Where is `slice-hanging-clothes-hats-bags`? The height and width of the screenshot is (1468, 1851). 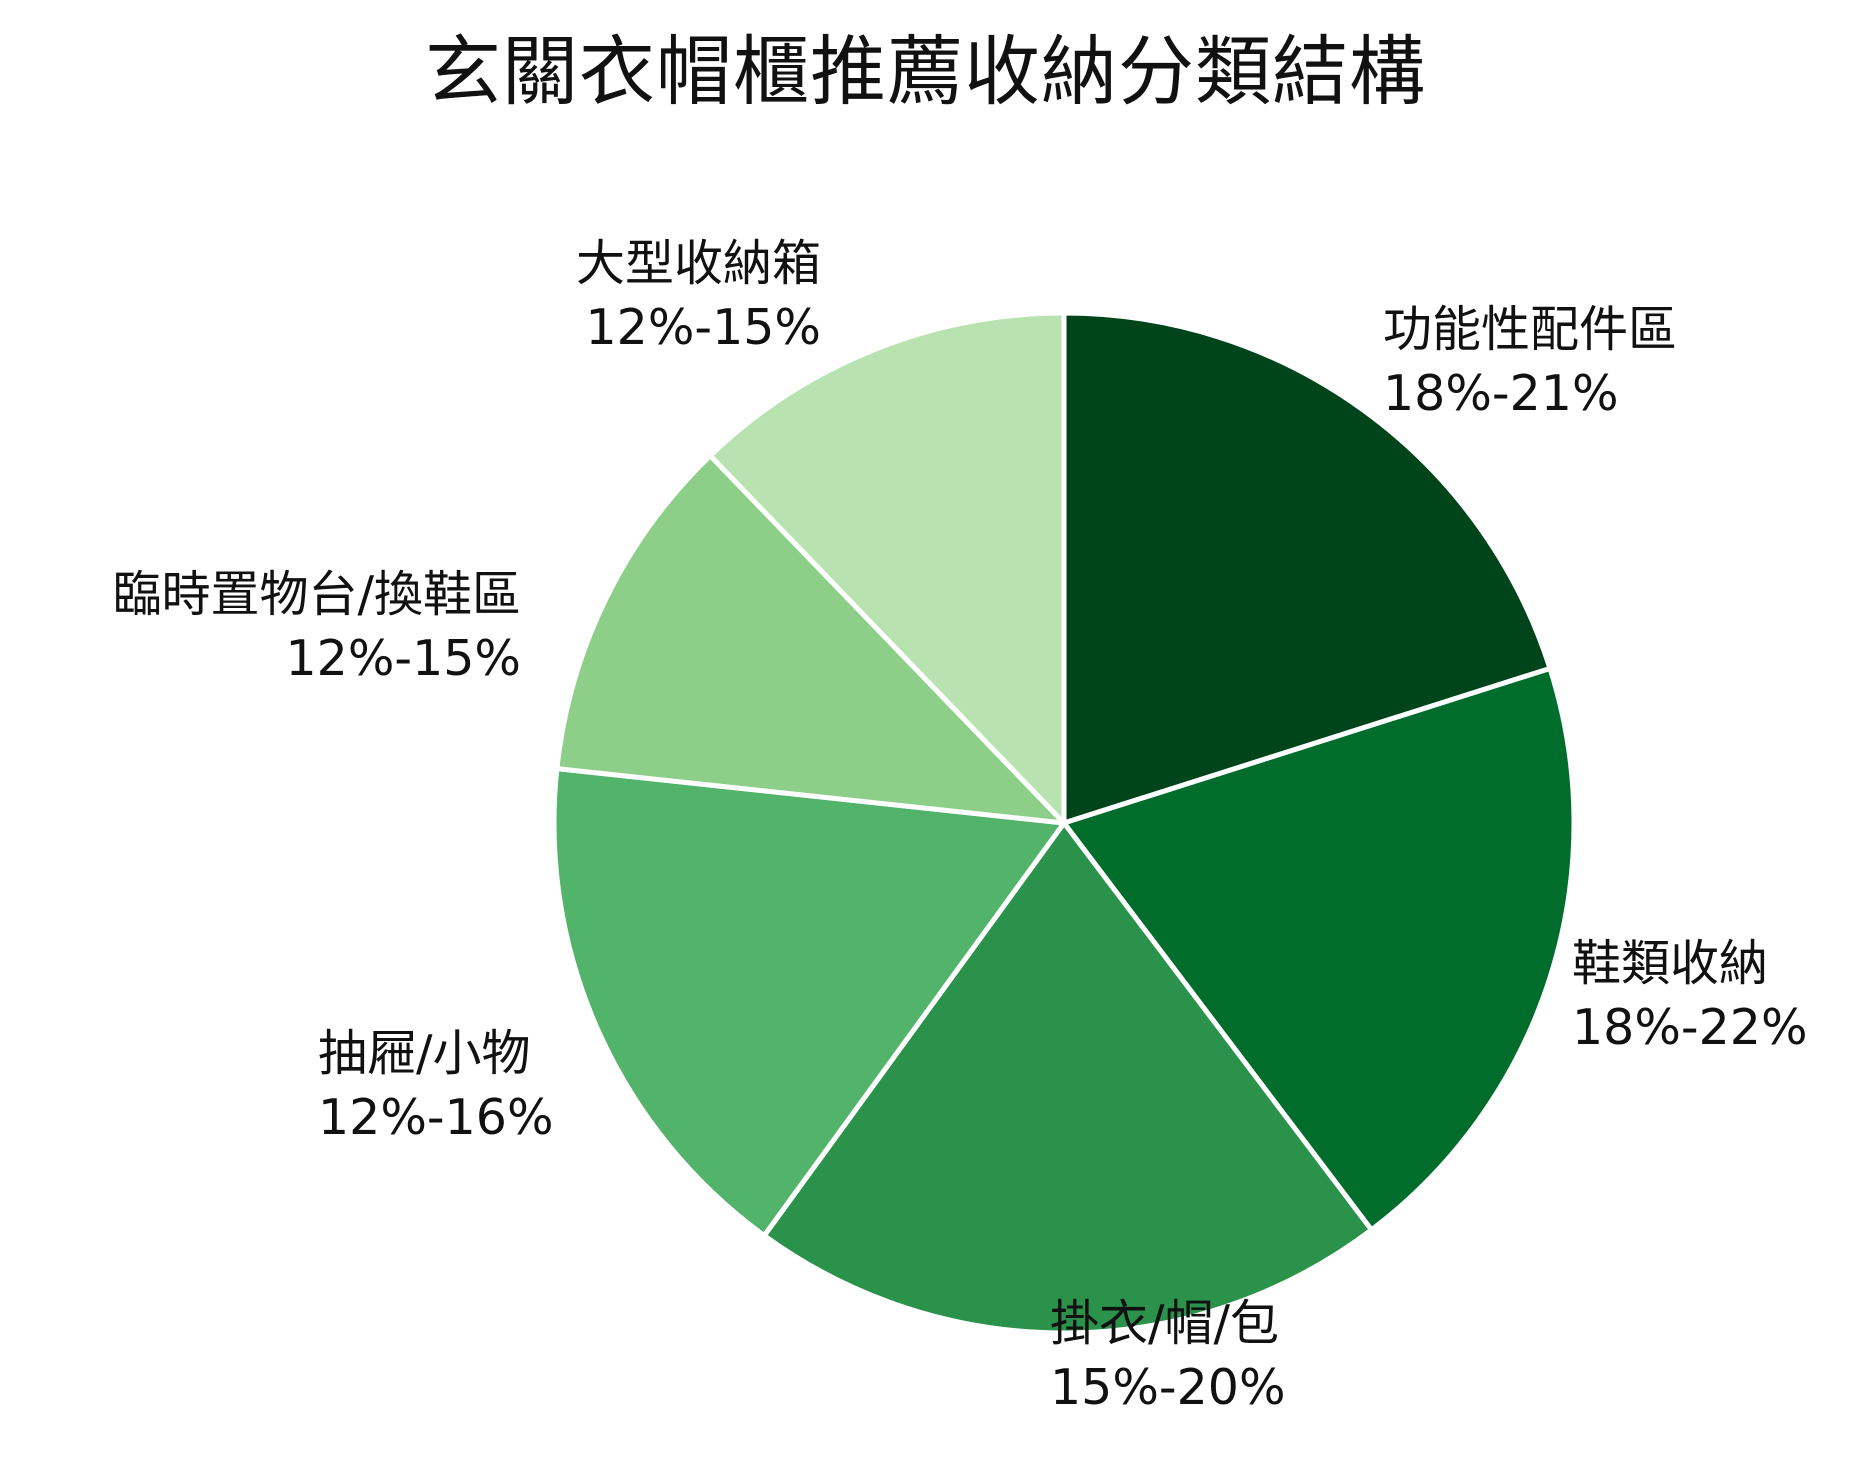 slice-hanging-clothes-hats-bags is located at coordinates (1067, 1078).